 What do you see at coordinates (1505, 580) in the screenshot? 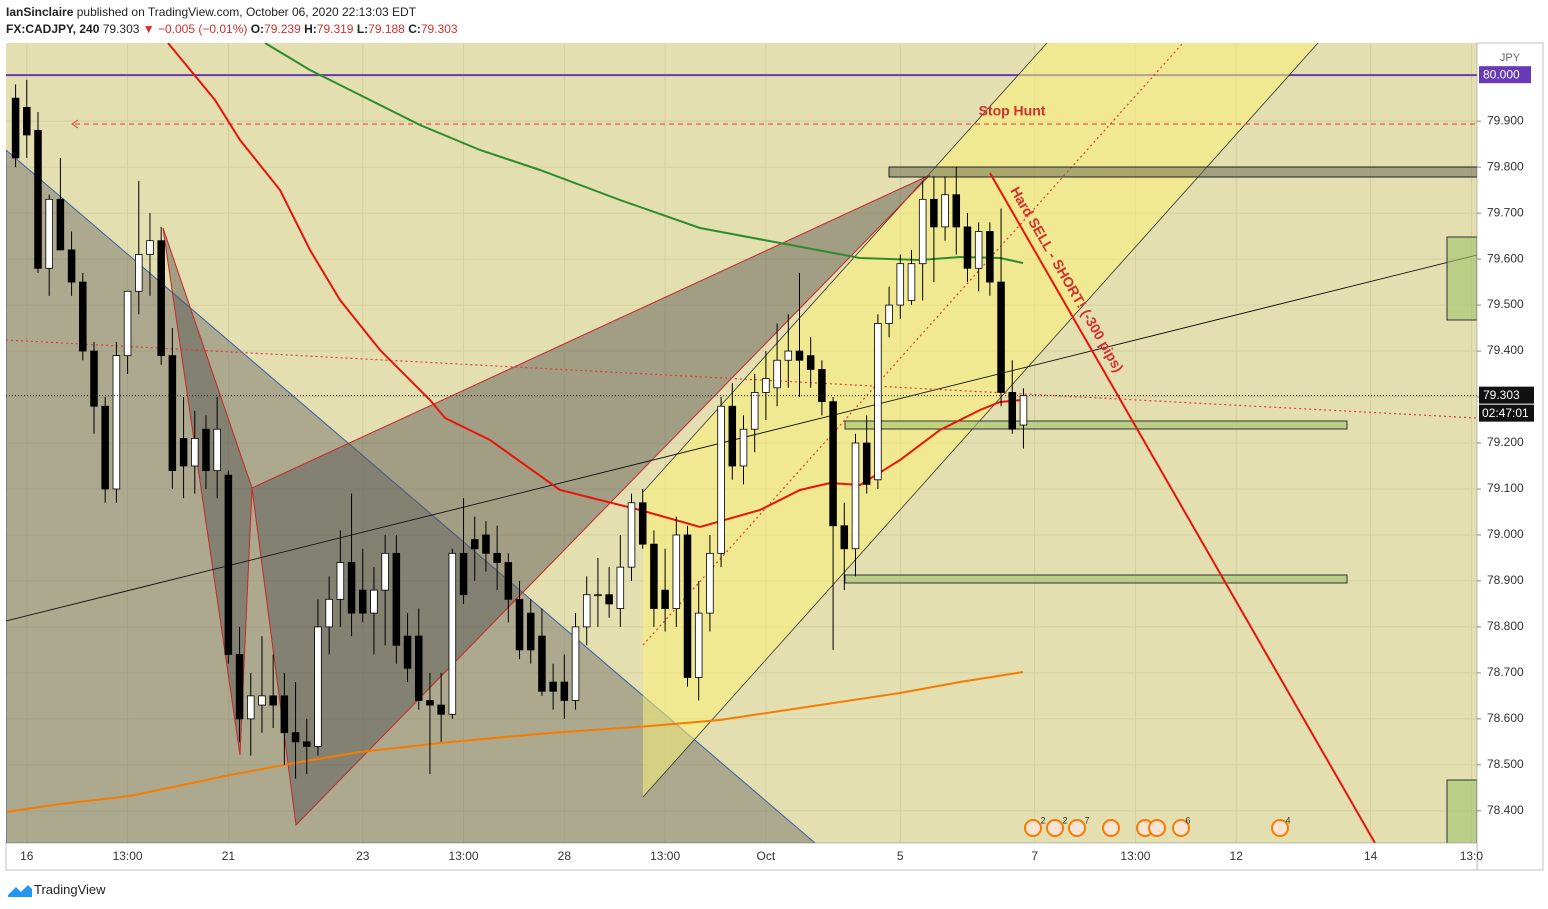
I see `y-tick-label: 78.900` at bounding box center [1505, 580].